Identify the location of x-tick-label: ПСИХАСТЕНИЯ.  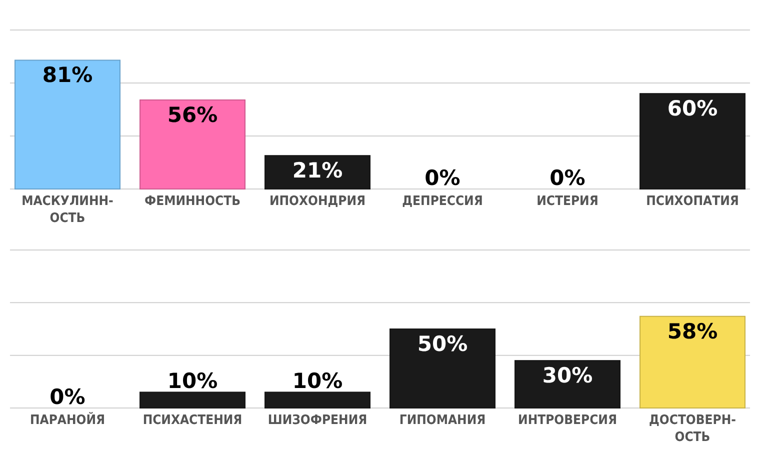
(192, 420).